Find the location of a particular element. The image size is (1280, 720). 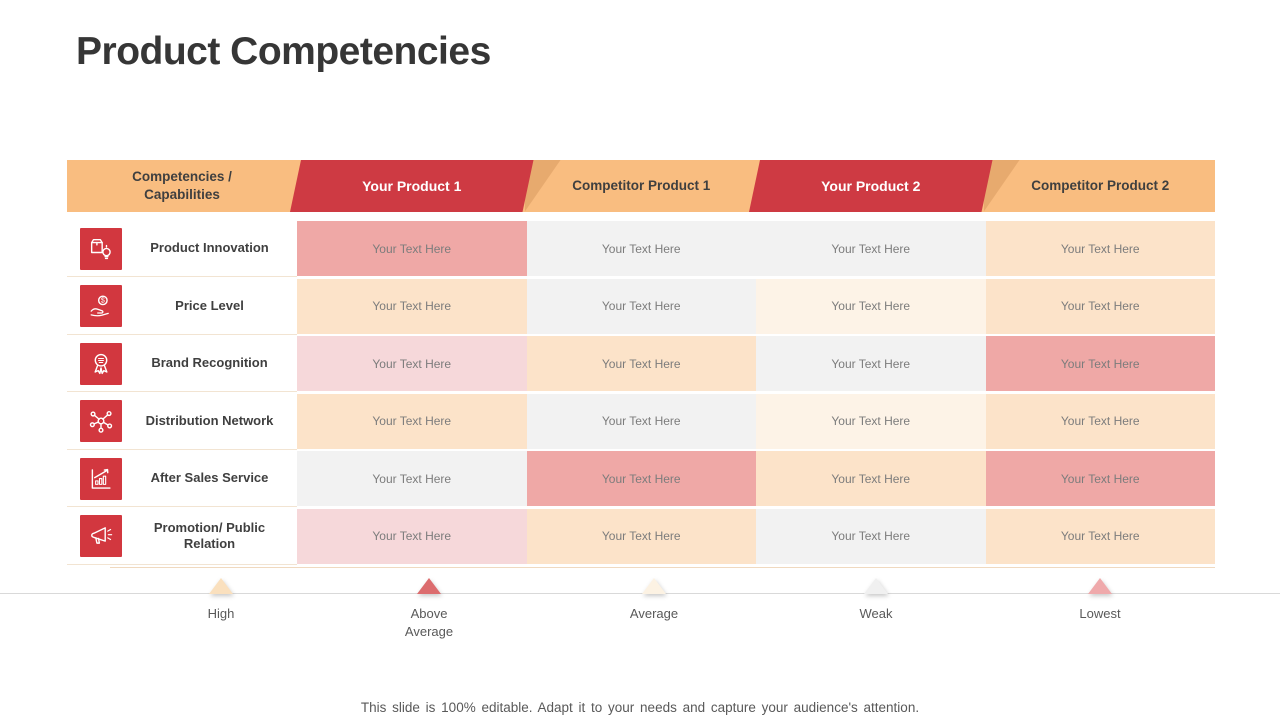

header-competencies: Competencies / Capabilities is located at coordinates (182, 185).